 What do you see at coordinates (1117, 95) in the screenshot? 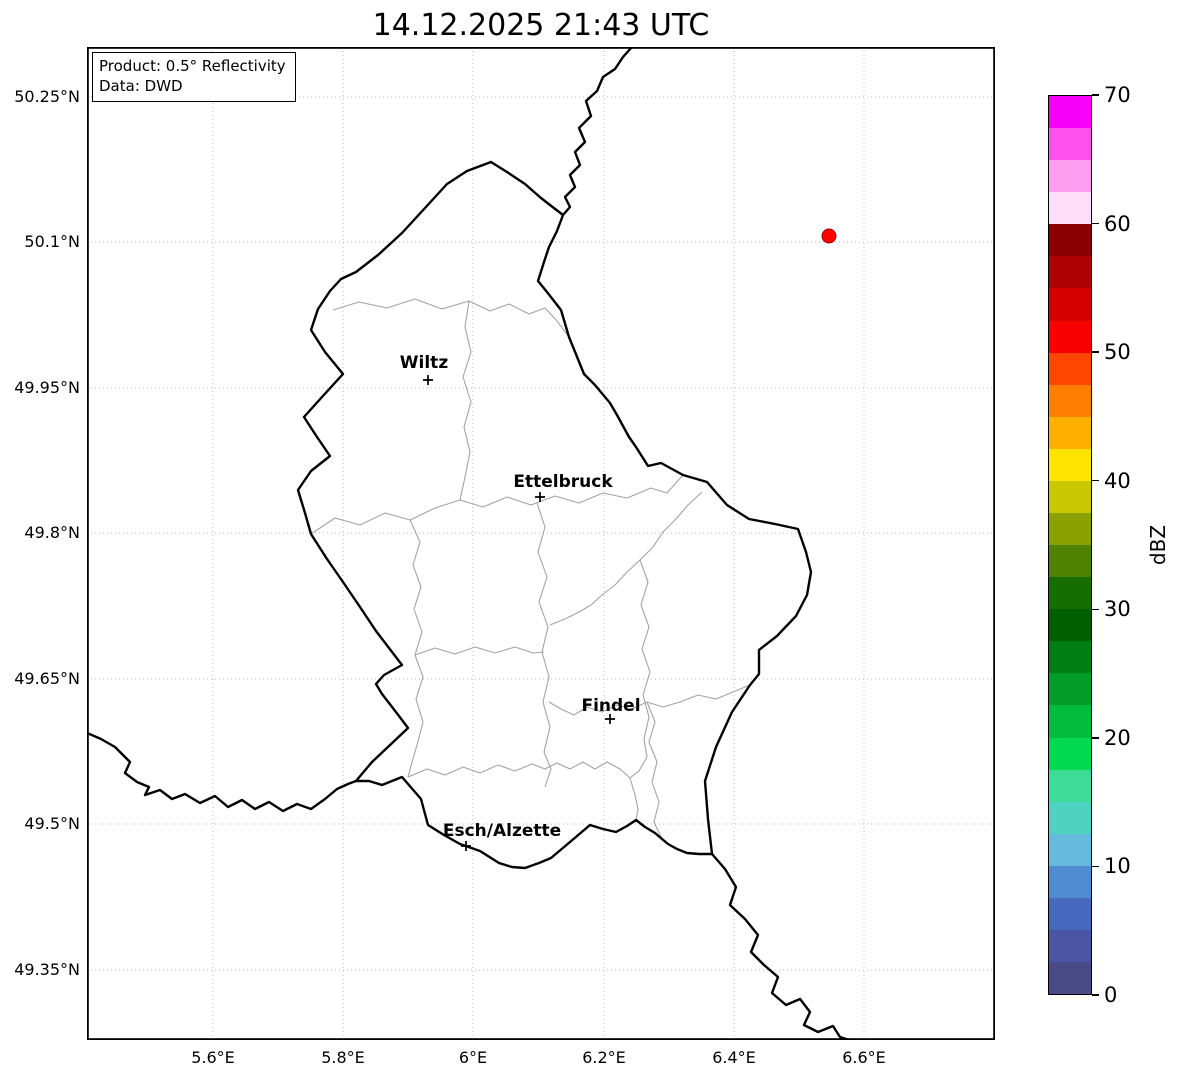
I see `colorbar-tick-label: 70` at bounding box center [1117, 95].